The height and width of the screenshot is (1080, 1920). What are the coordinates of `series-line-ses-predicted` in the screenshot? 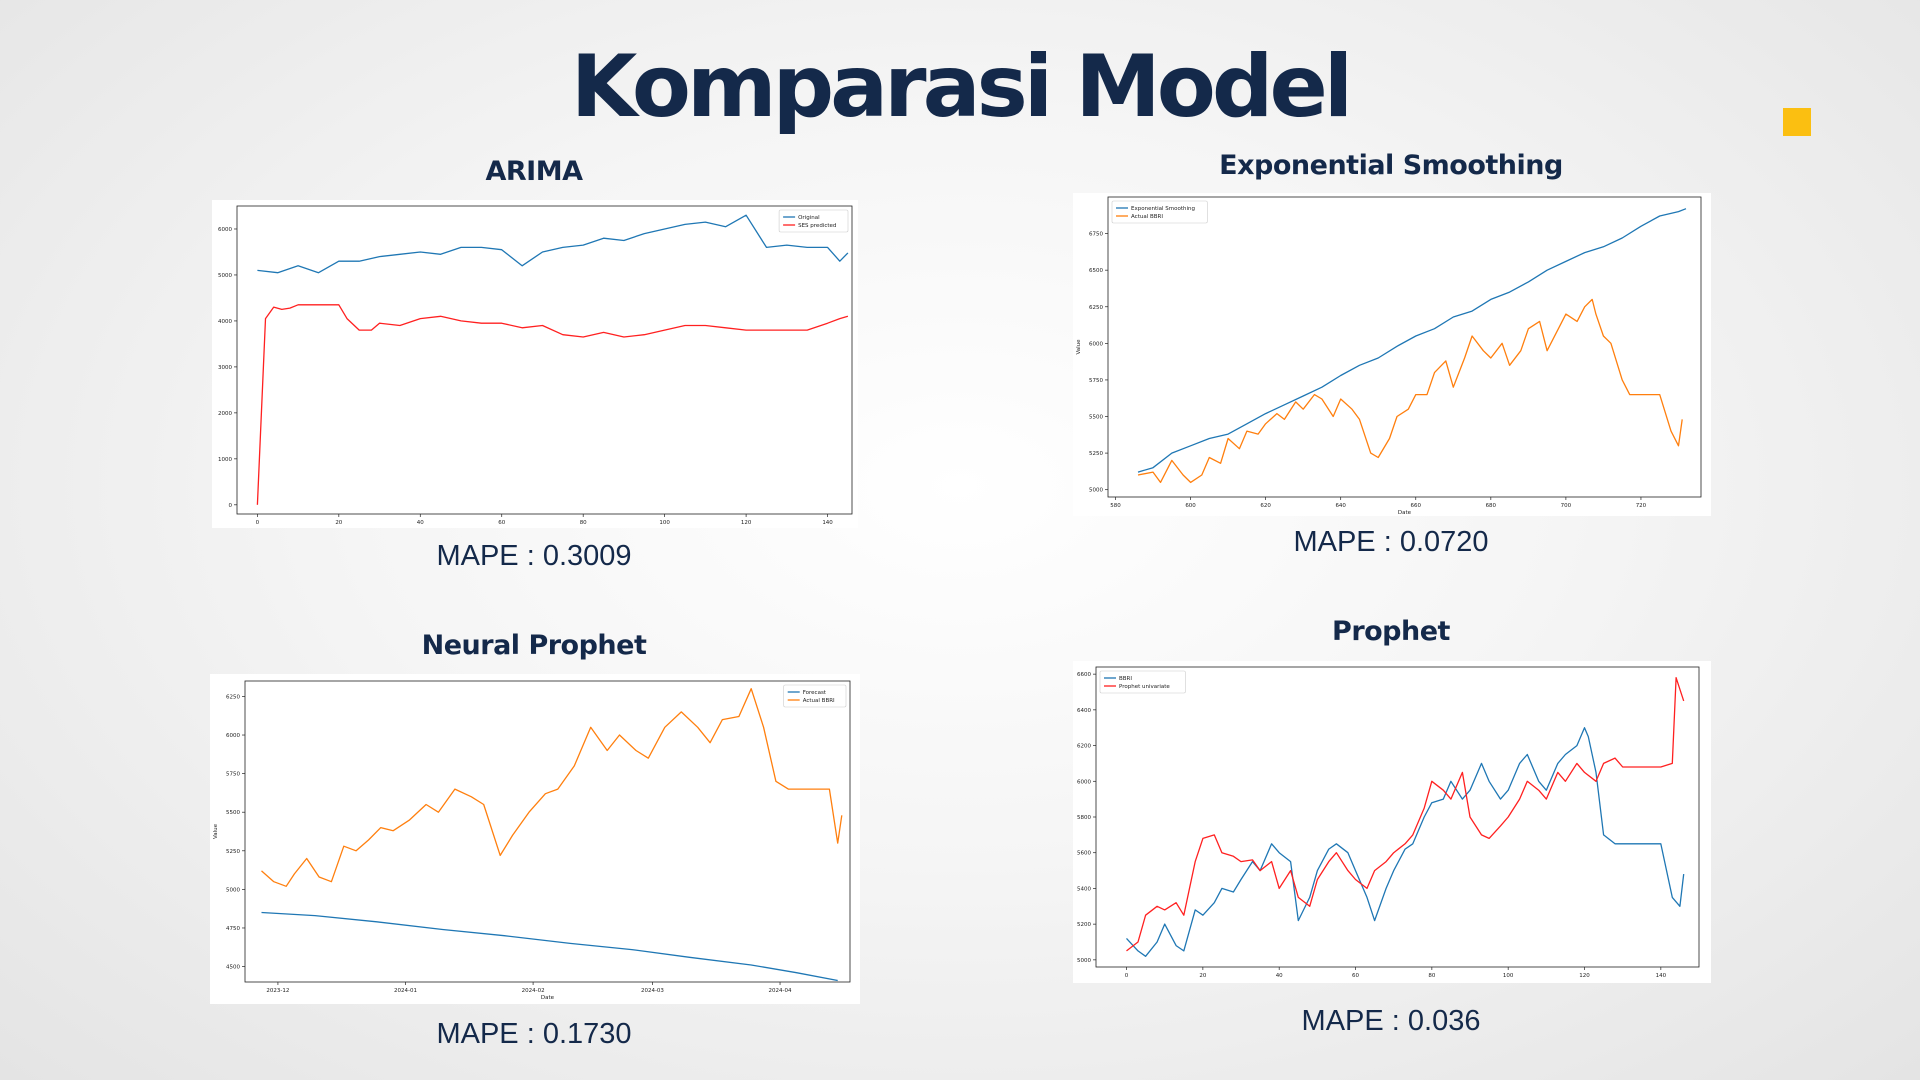 It's located at (552, 404).